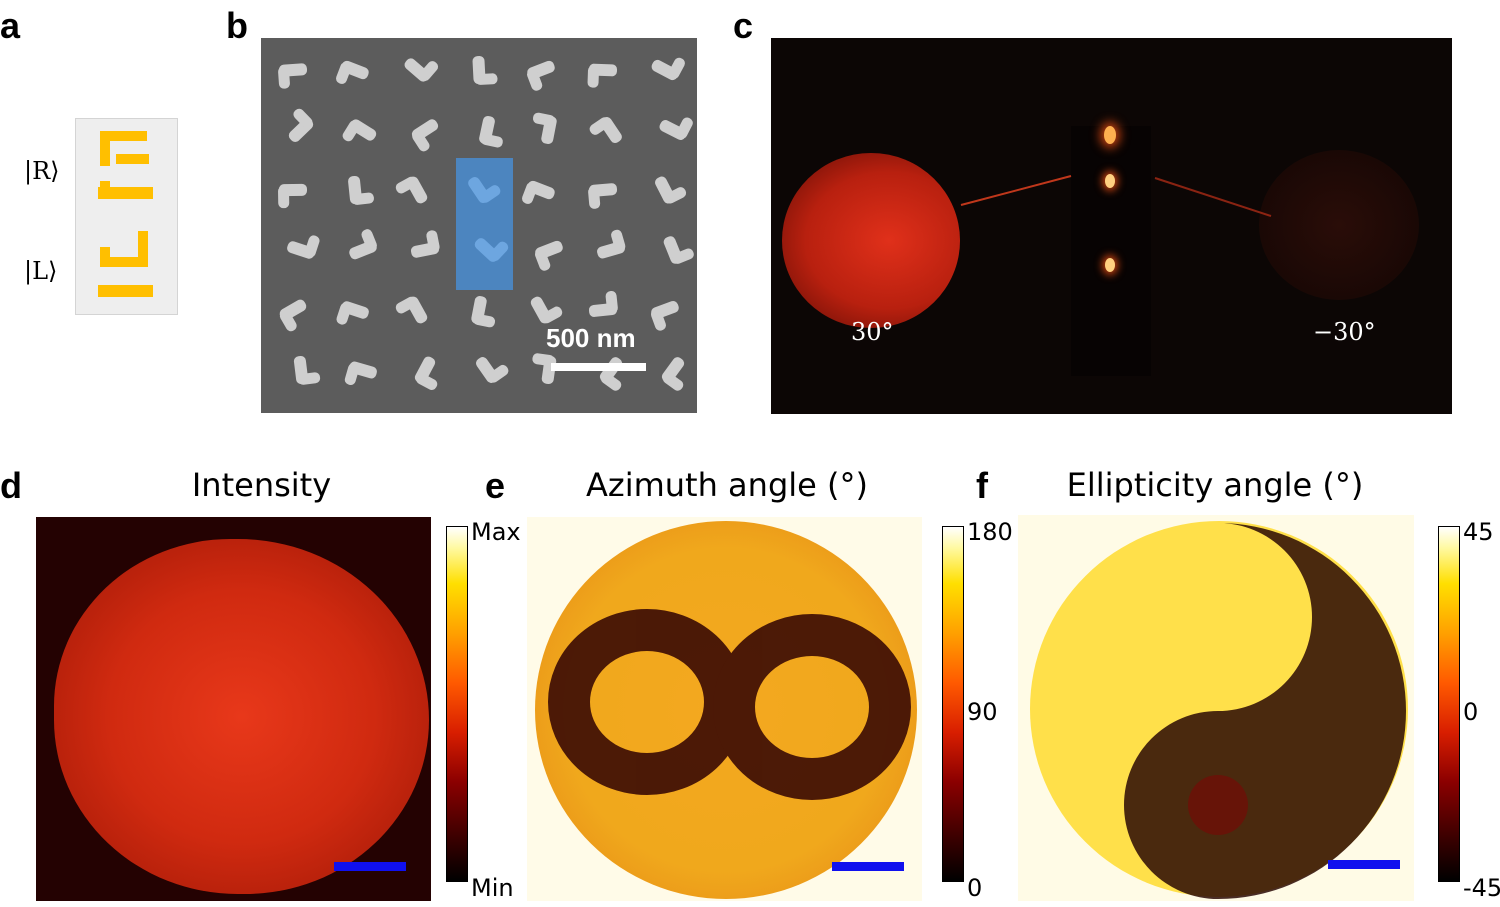  What do you see at coordinates (261, 485) in the screenshot?
I see `panel-d-title: Intensity` at bounding box center [261, 485].